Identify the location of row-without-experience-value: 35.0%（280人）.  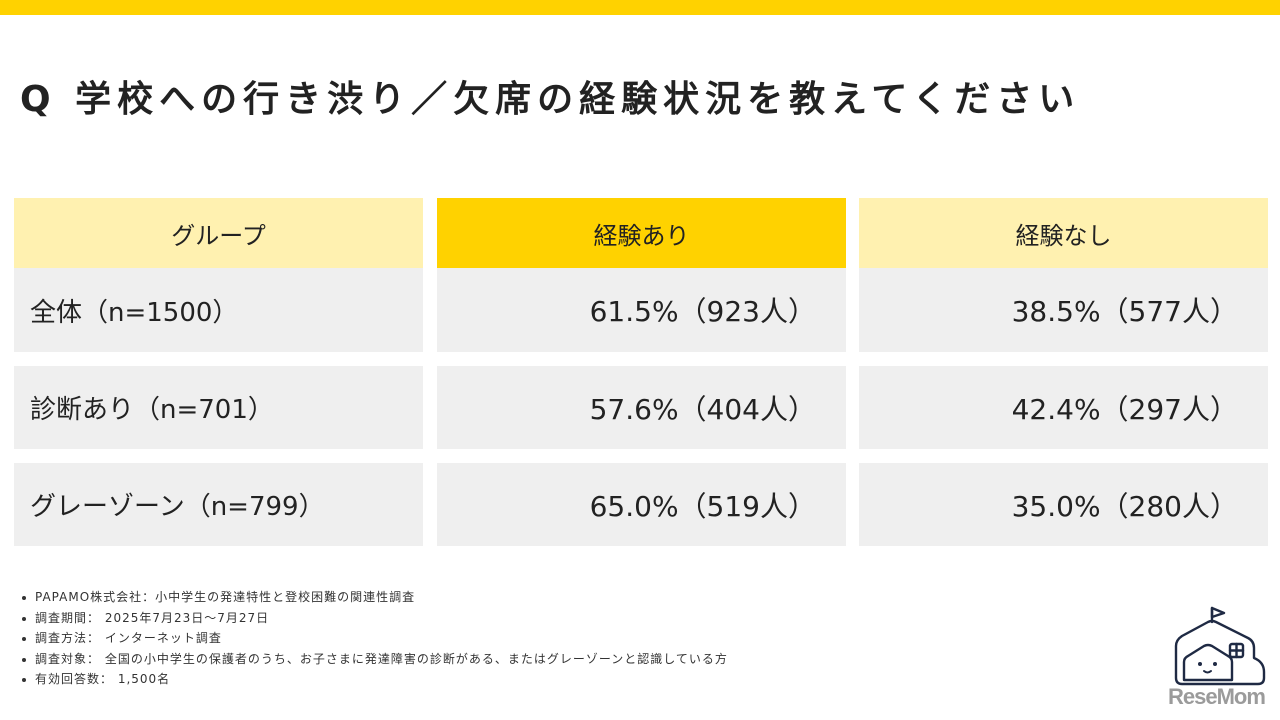
(1063, 504).